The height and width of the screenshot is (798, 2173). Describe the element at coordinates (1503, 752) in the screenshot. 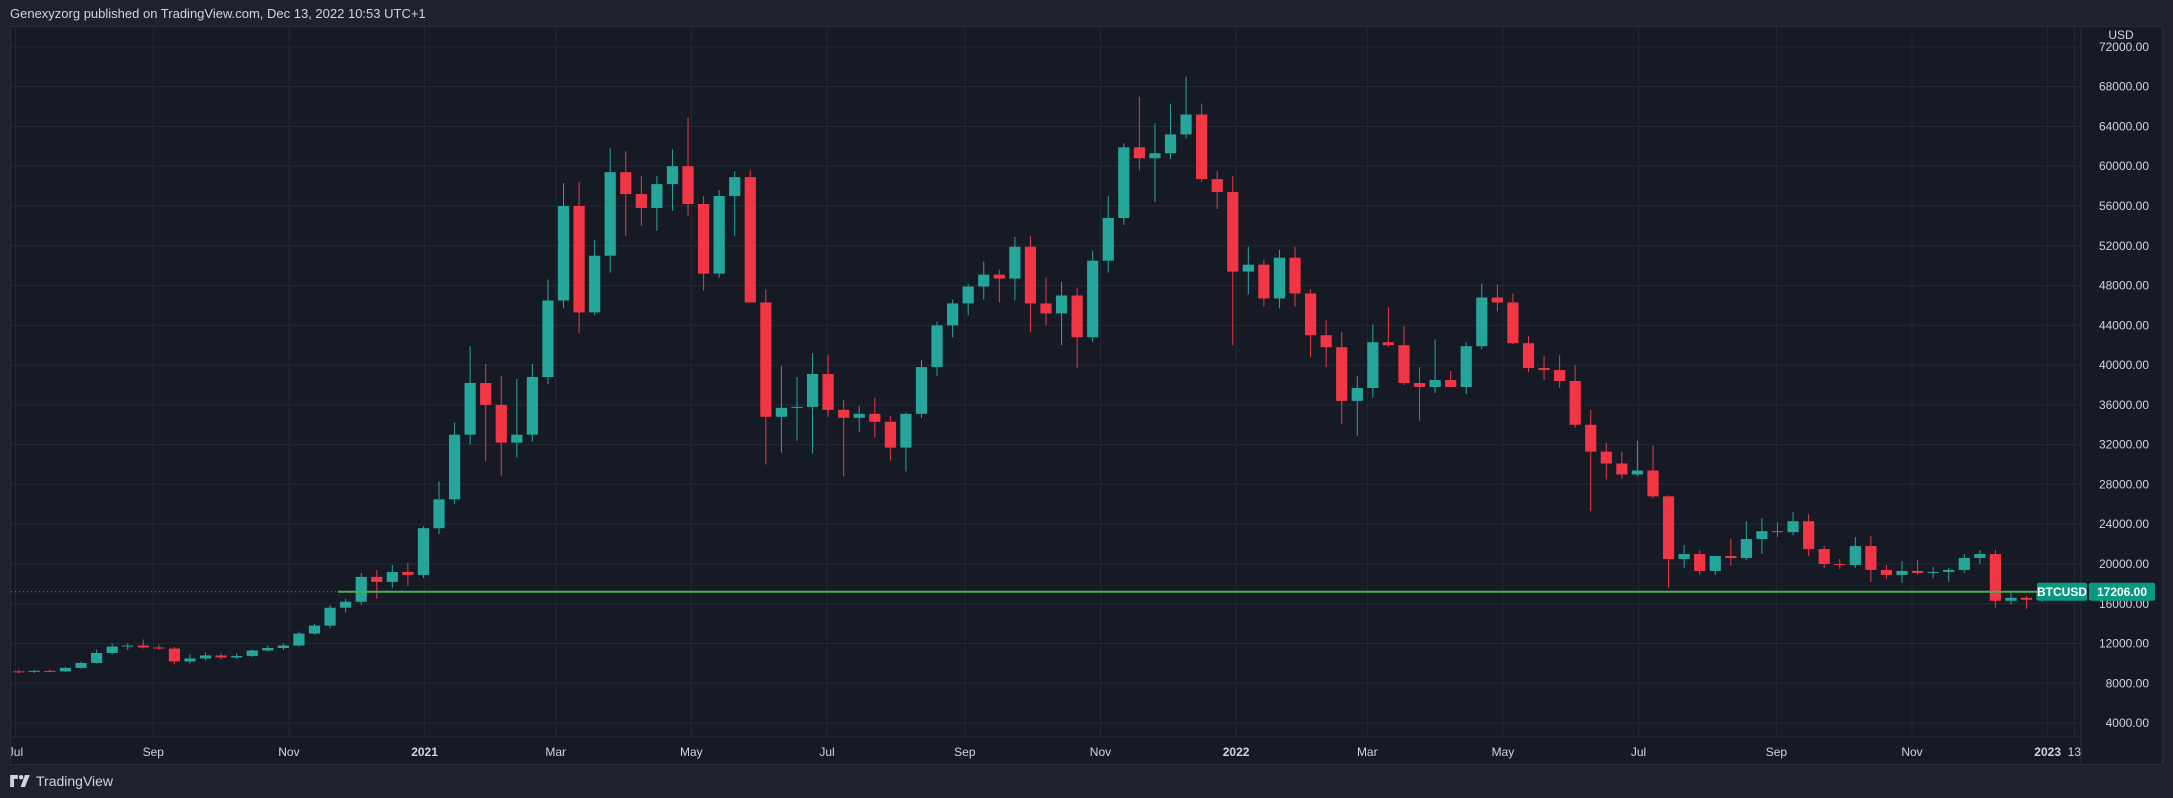

I see `x-tick-label: May` at that location.